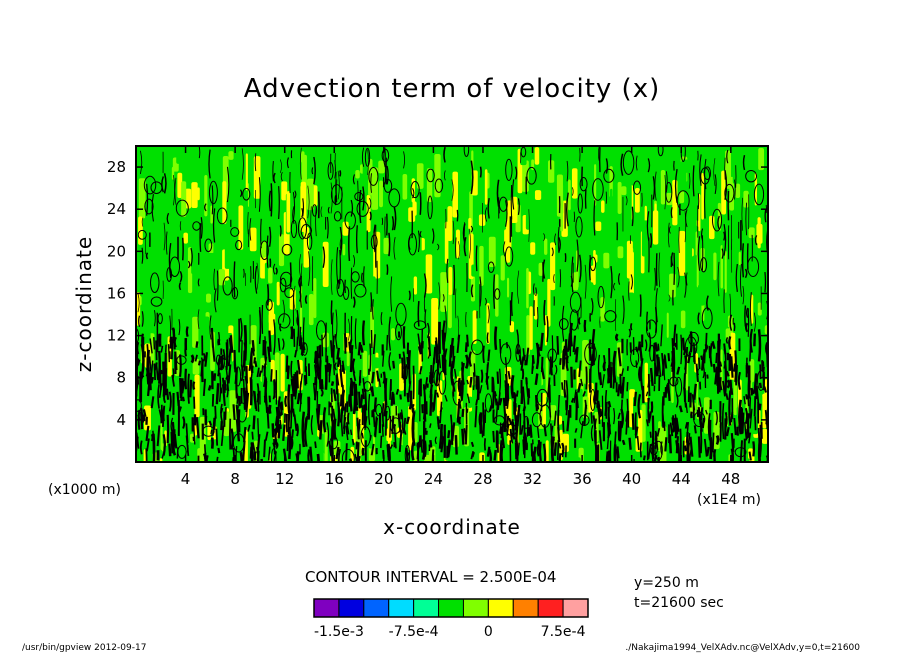  What do you see at coordinates (475, 608) in the screenshot?
I see `colorbar-swatch` at bounding box center [475, 608].